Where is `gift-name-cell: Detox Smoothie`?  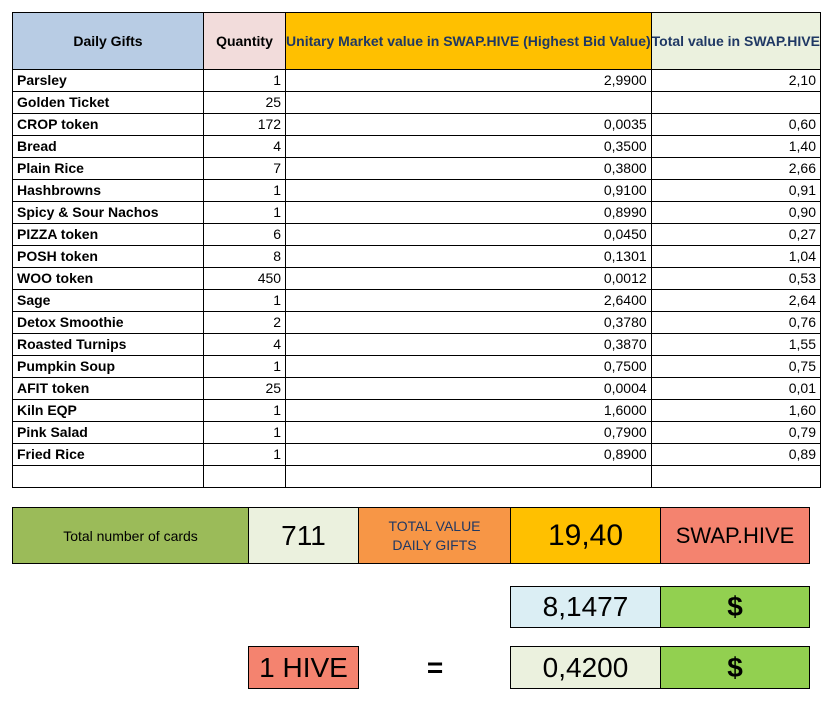
gift-name-cell: Detox Smoothie is located at coordinates (108, 322).